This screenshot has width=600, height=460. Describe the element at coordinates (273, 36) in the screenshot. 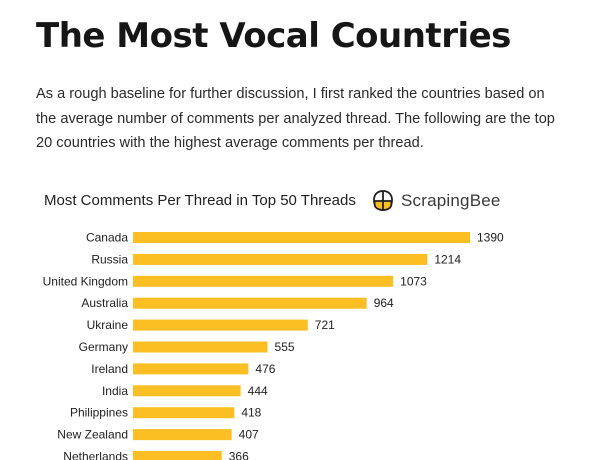

I see `page-title: The Most Vocal Countries` at that location.